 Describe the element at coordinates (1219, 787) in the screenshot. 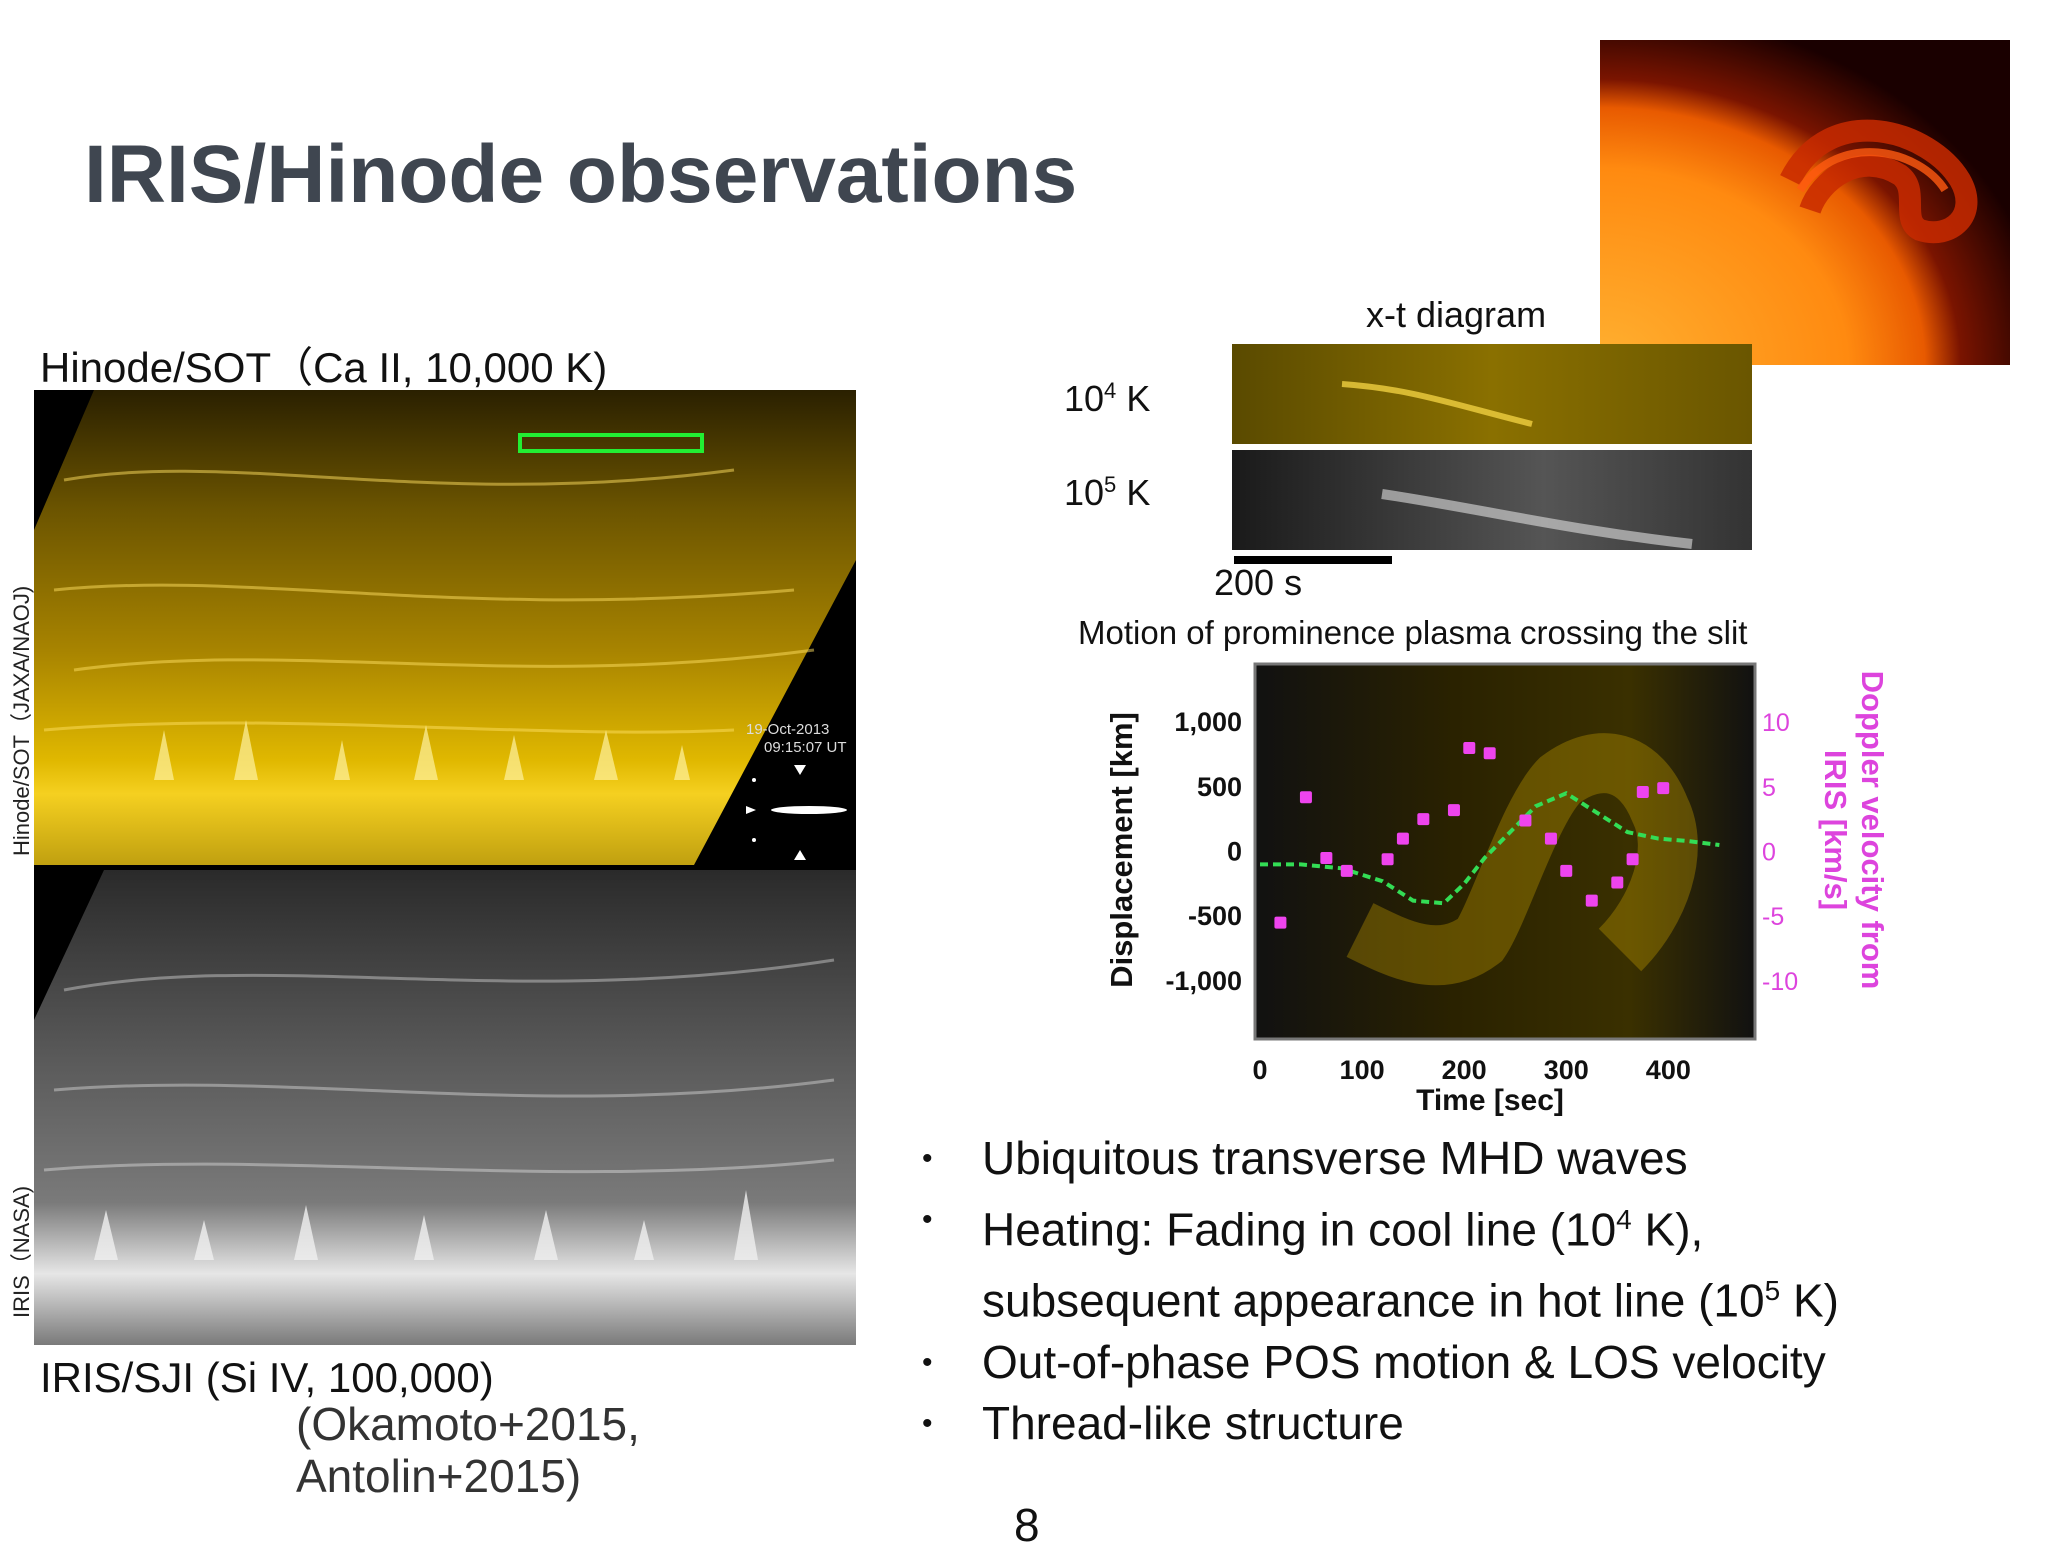

I see `y-tick-label: 500` at that location.